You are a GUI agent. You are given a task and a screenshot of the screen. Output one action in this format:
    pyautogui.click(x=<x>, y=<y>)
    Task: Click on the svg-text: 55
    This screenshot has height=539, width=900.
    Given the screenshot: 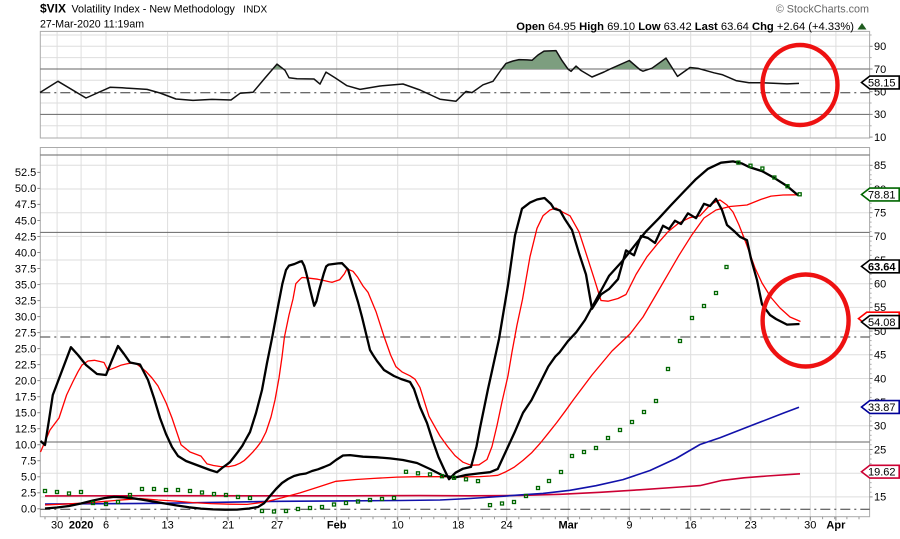 What is the action you would take?
    pyautogui.click(x=880, y=308)
    